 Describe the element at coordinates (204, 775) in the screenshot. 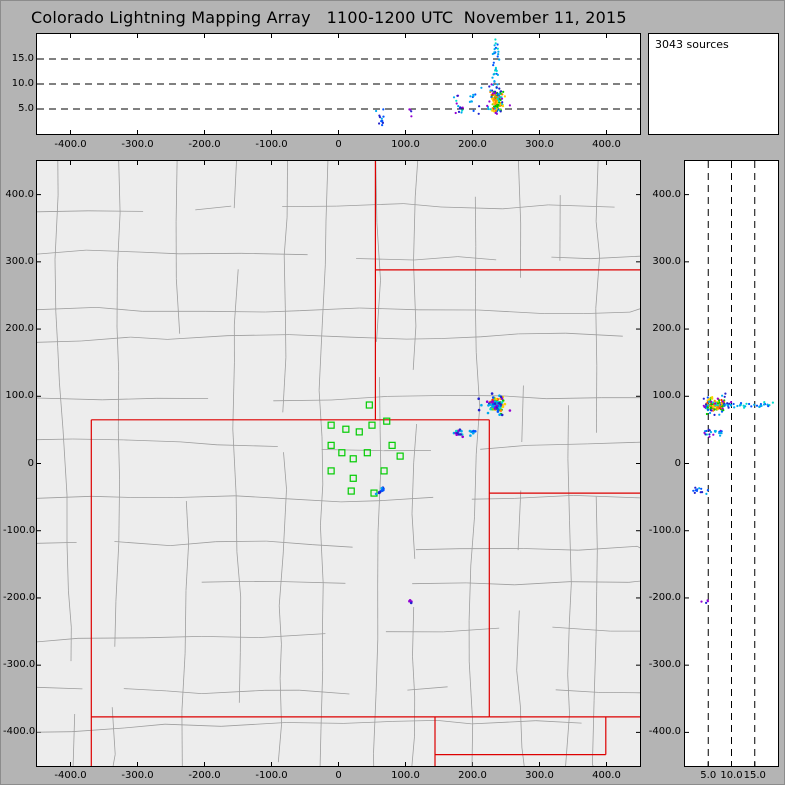

I see `map-ew-tick-label: -200.0` at that location.